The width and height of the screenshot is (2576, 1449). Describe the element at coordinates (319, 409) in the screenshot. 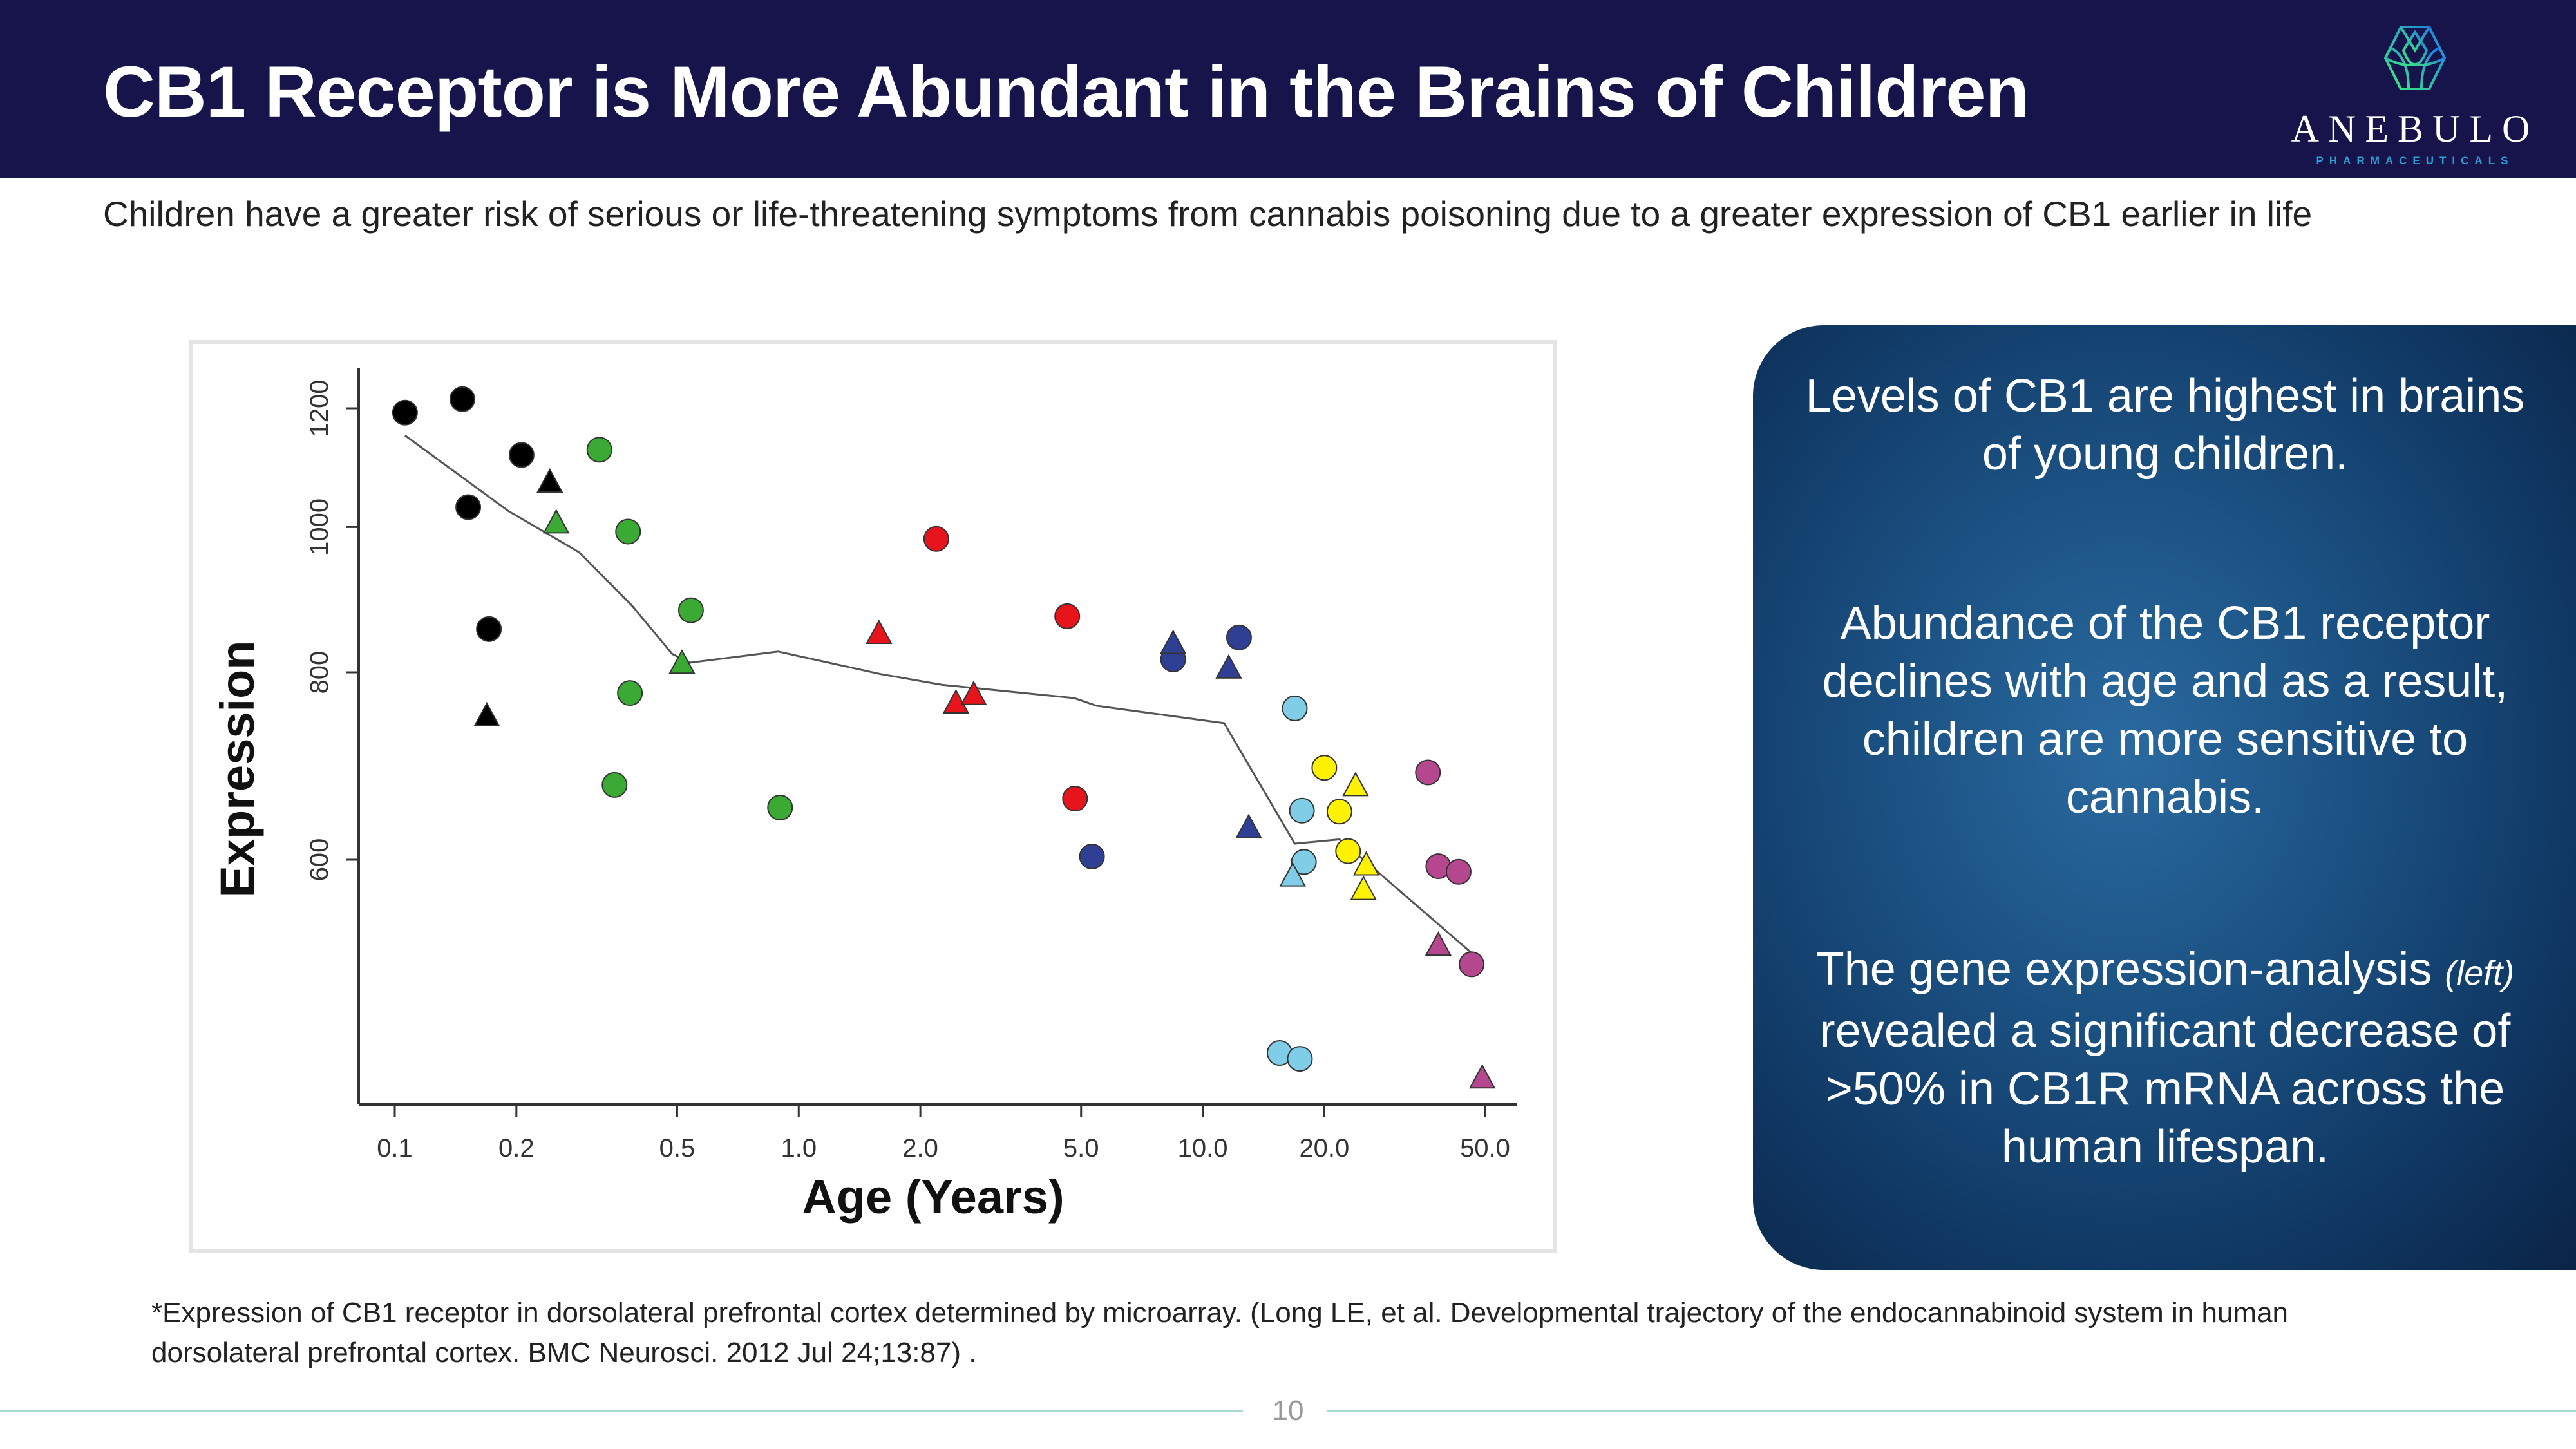

I see `y-tick-label: 1200` at that location.